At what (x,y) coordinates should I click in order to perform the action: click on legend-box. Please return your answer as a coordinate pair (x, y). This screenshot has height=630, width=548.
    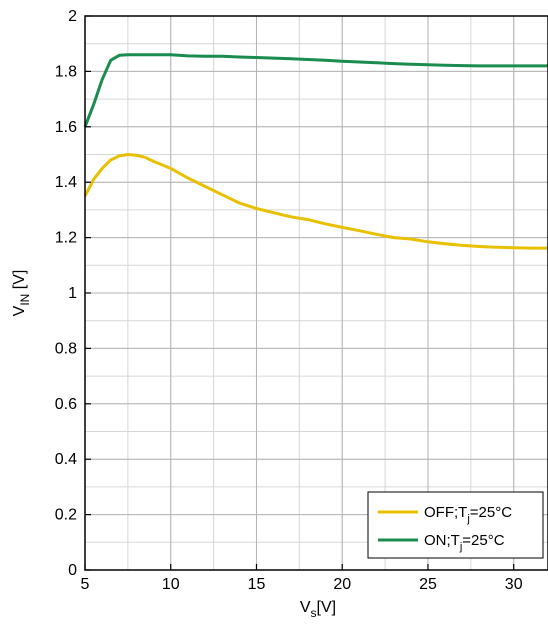
    Looking at the image, I should click on (455, 525).